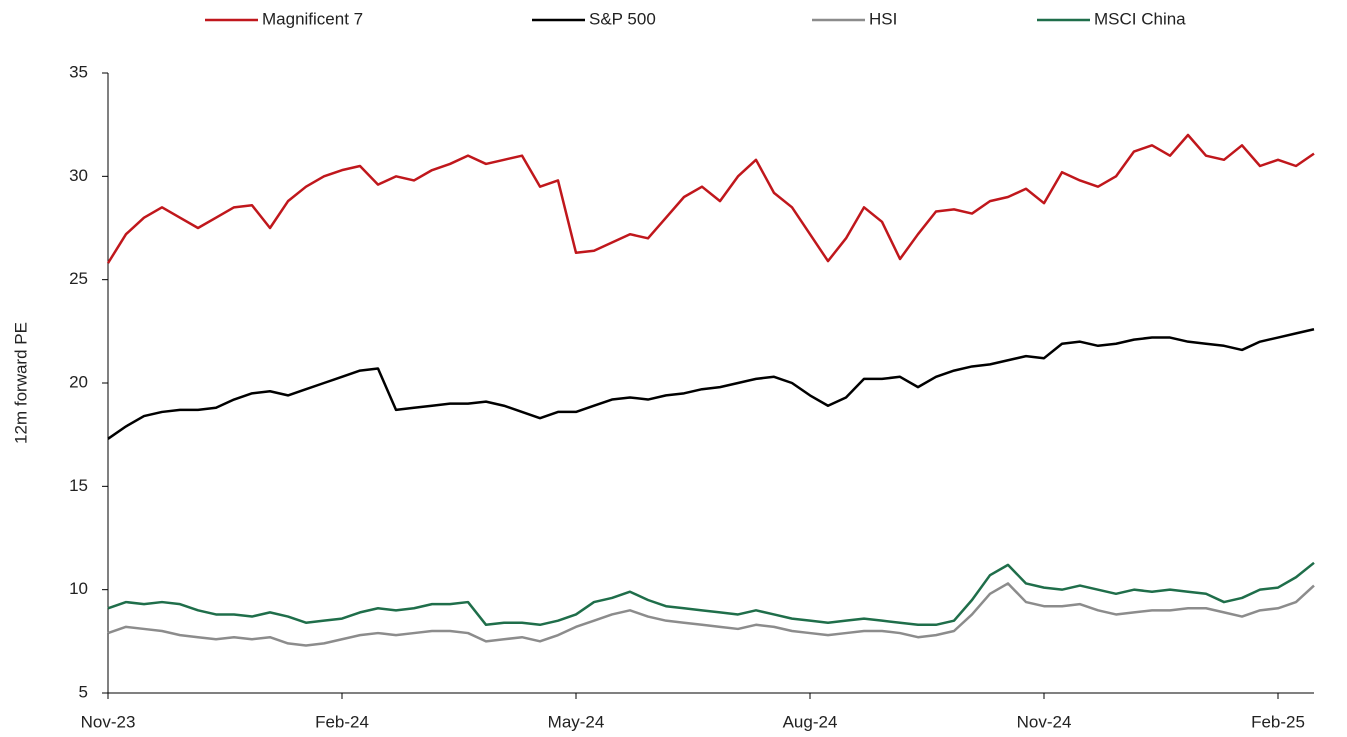  Describe the element at coordinates (78, 381) in the screenshot. I see `y-tick-label: 20` at that location.